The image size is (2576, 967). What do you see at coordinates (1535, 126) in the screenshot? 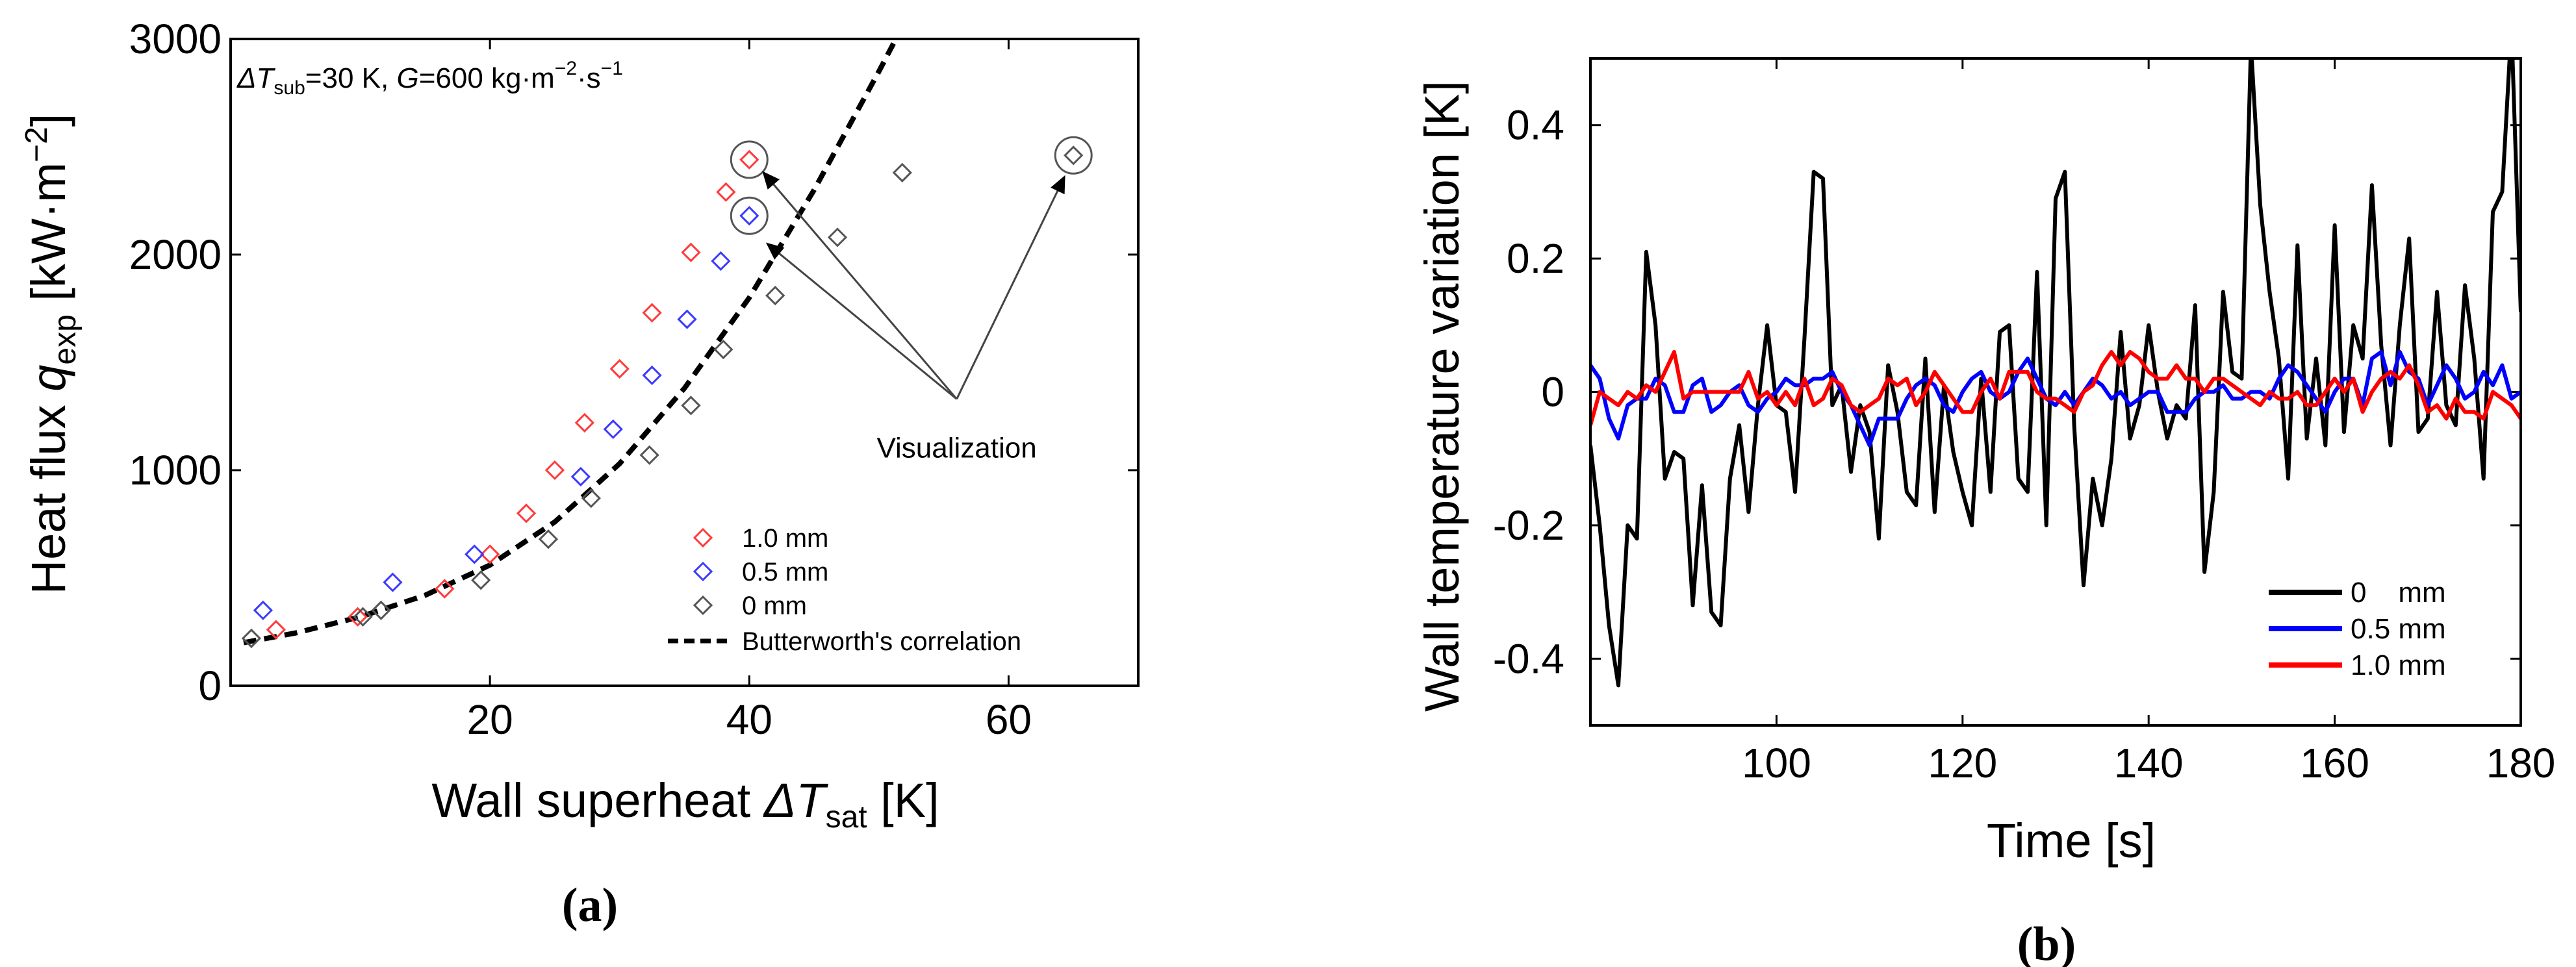
I see `y-tick-label: 0.4` at bounding box center [1535, 126].